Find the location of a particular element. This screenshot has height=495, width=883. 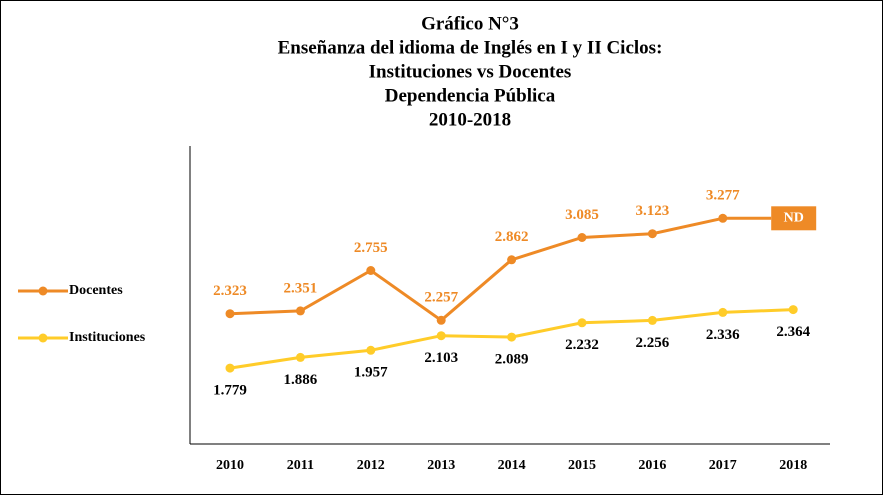

value-label: 2.232 is located at coordinates (582, 345).